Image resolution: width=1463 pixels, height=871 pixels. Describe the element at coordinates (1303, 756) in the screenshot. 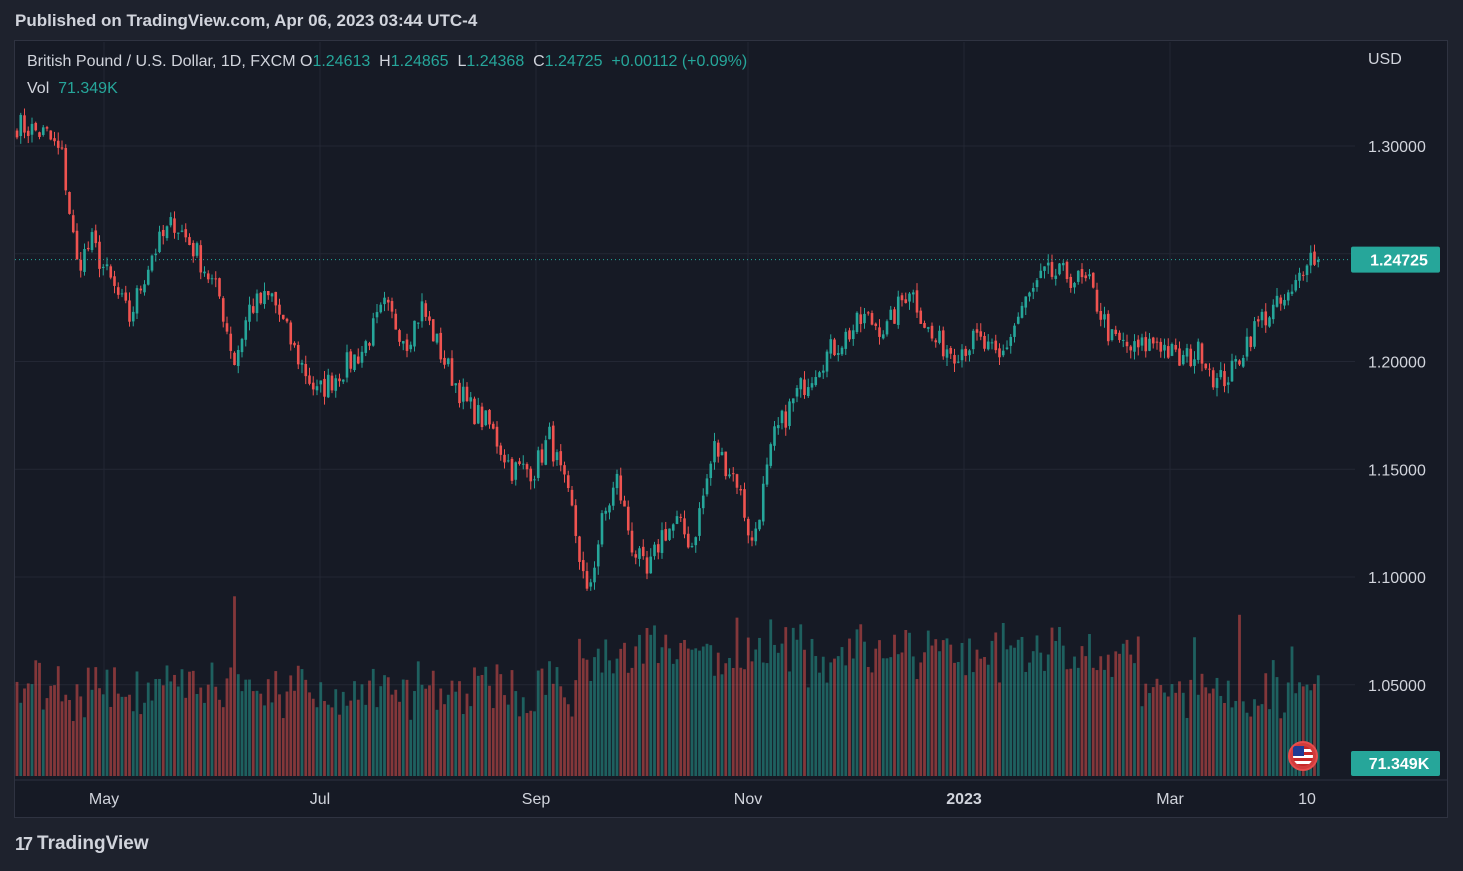

I see `us-flag-icon` at that location.